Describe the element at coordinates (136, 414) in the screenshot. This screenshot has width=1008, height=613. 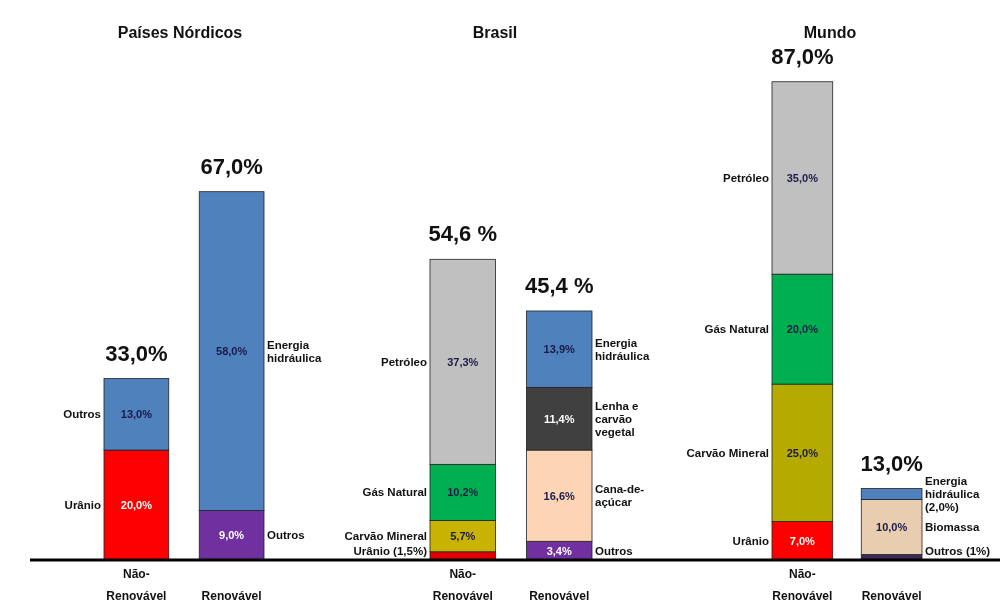
I see `data-label: 13,0%` at that location.